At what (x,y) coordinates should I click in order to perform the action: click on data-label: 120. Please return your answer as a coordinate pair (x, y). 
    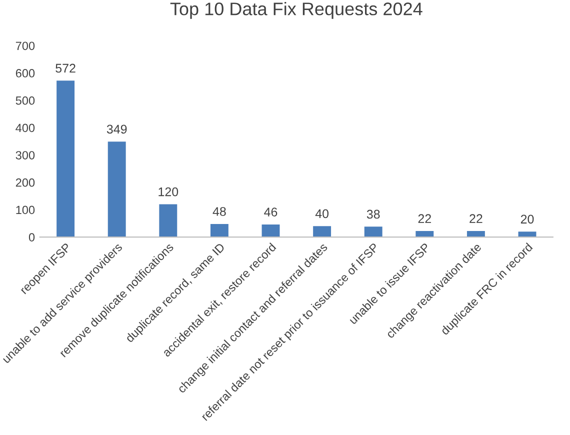
    Looking at the image, I should click on (168, 191).